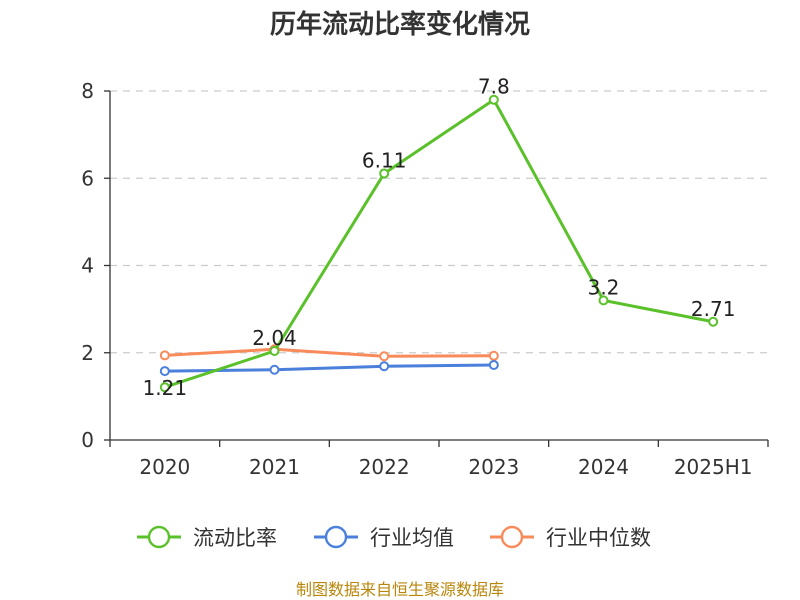 The width and height of the screenshot is (800, 600). What do you see at coordinates (400, 589) in the screenshot?
I see `source-note: 制图数据来自恒生聚源数据库` at bounding box center [400, 589].